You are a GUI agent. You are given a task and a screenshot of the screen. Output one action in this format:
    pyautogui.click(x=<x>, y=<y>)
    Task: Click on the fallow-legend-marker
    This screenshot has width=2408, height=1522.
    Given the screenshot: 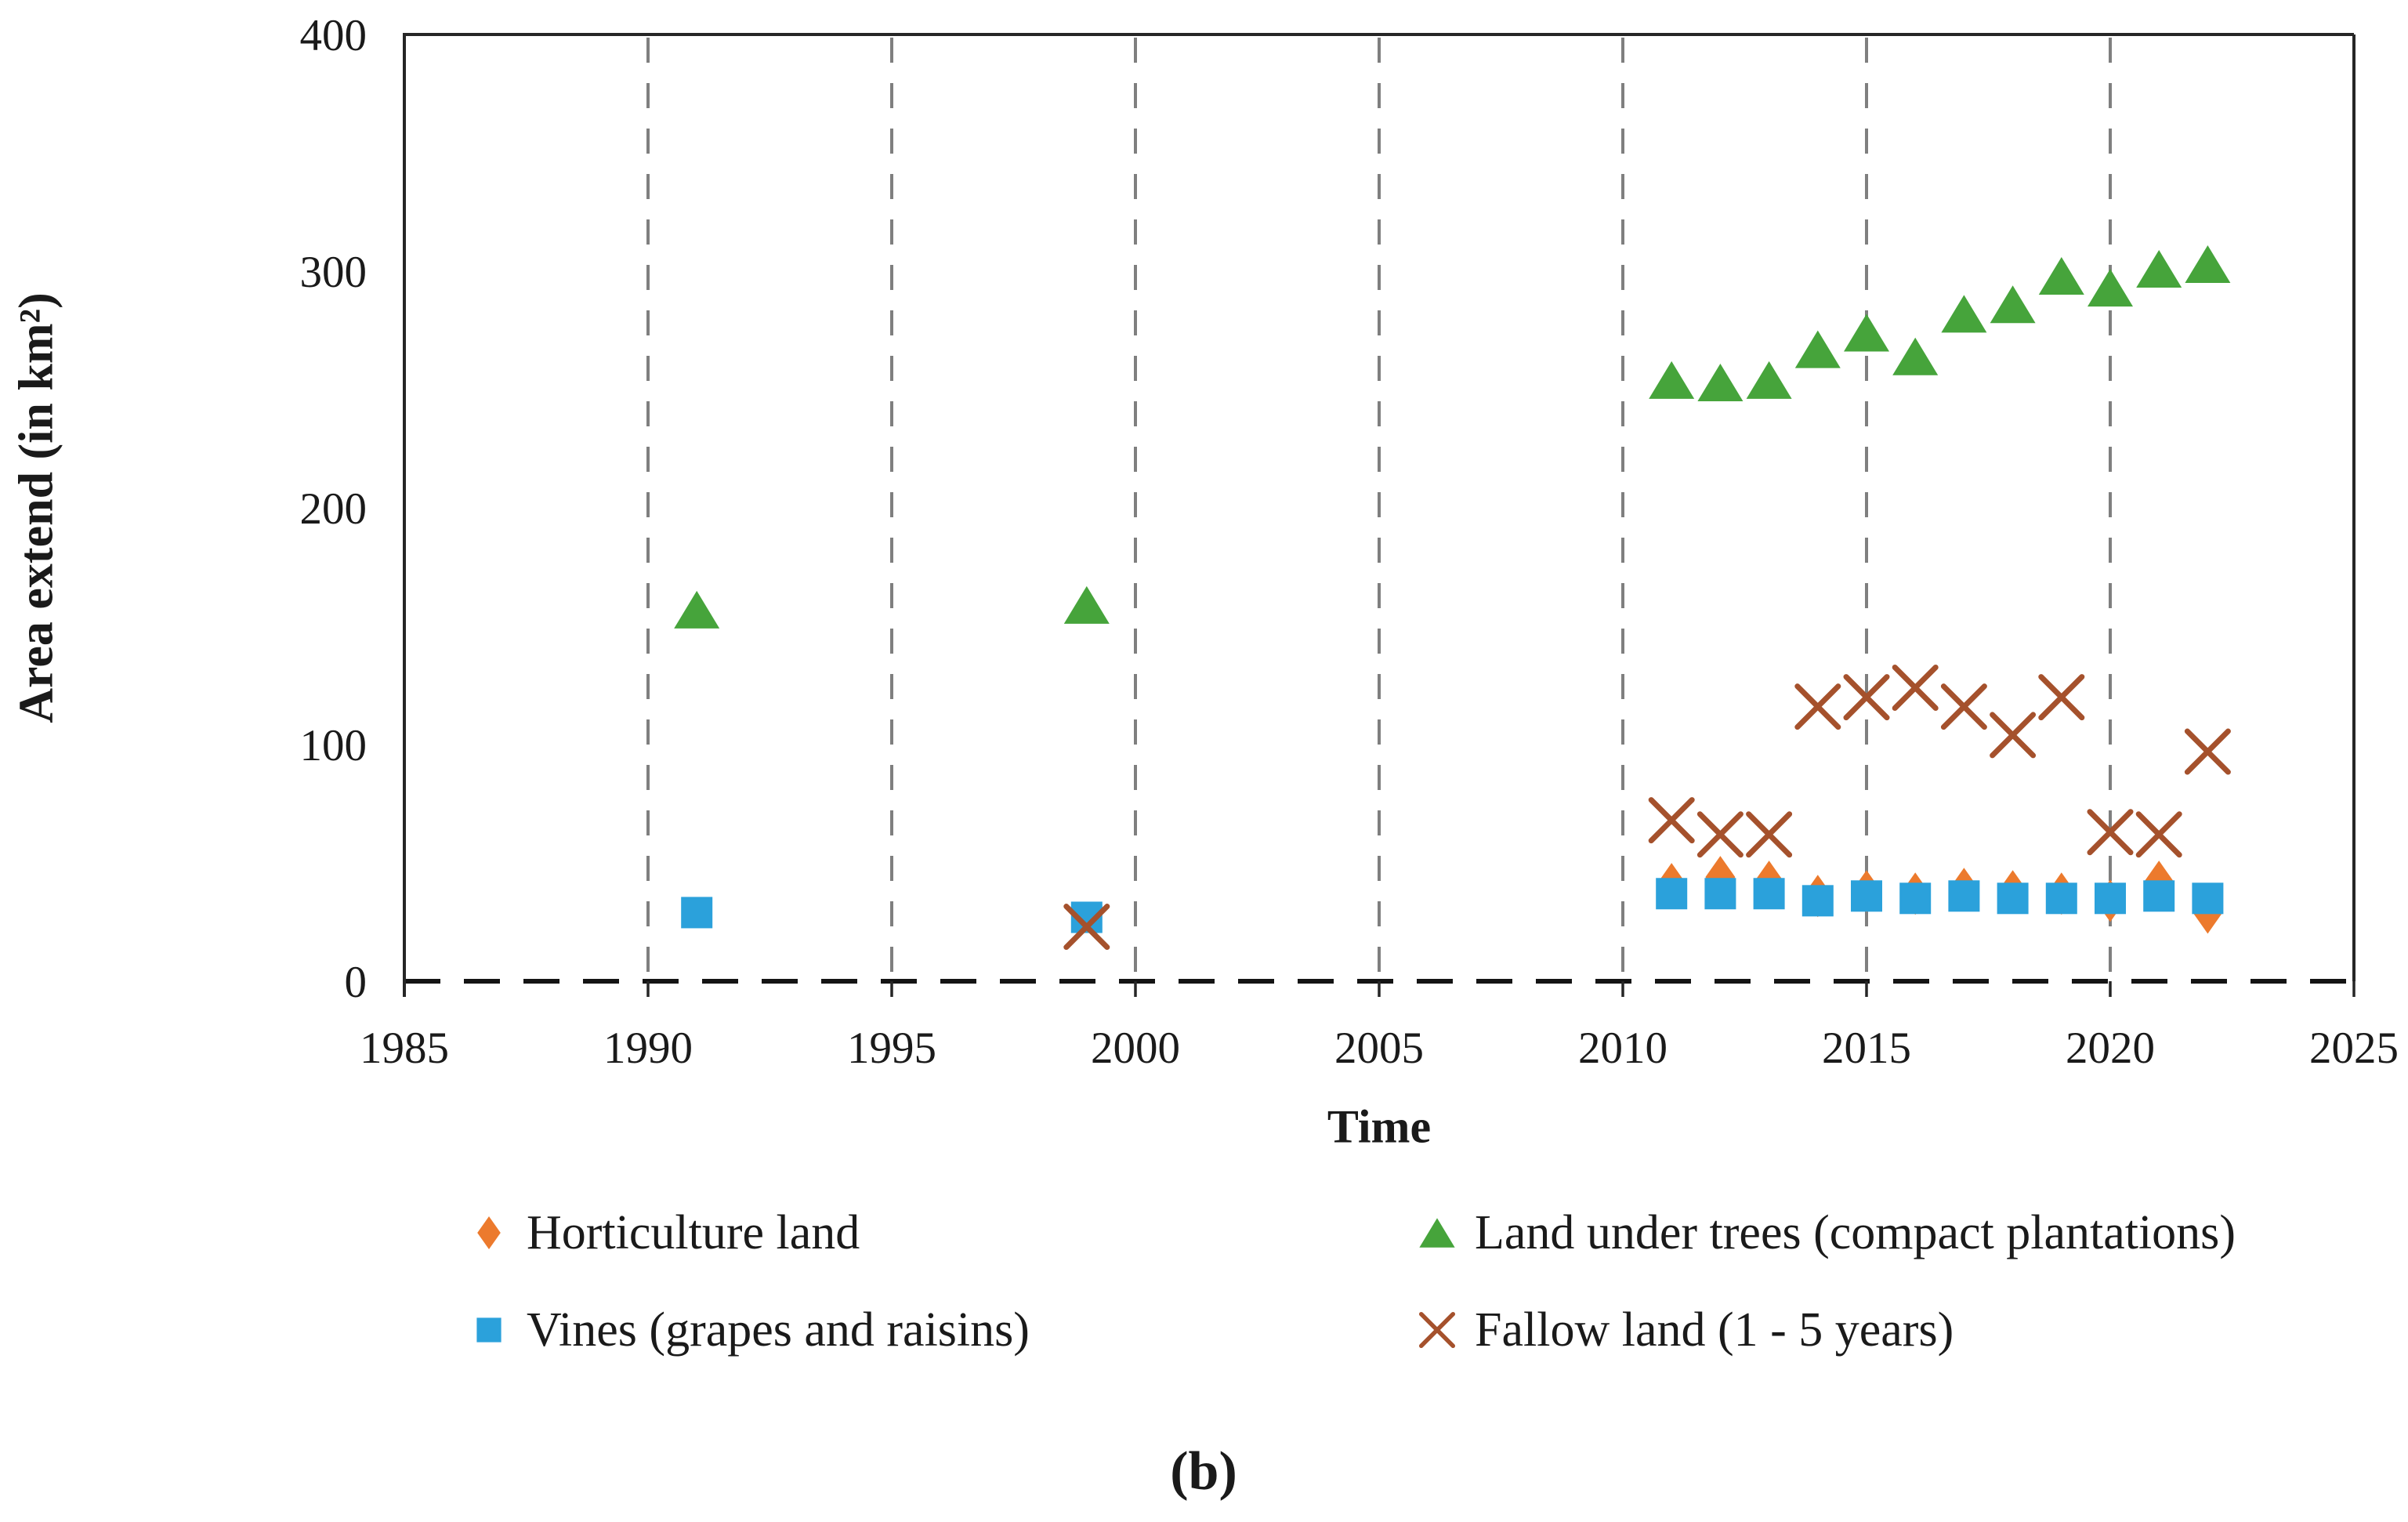 What is the action you would take?
    pyautogui.click(x=1437, y=1330)
    